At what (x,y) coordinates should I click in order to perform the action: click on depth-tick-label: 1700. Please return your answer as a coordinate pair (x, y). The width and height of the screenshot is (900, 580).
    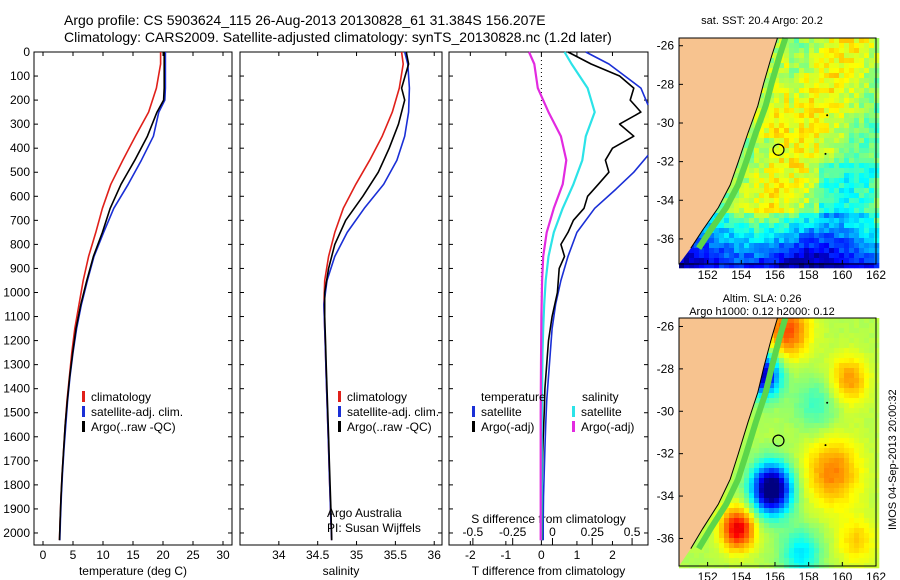
    Looking at the image, I should click on (16, 461).